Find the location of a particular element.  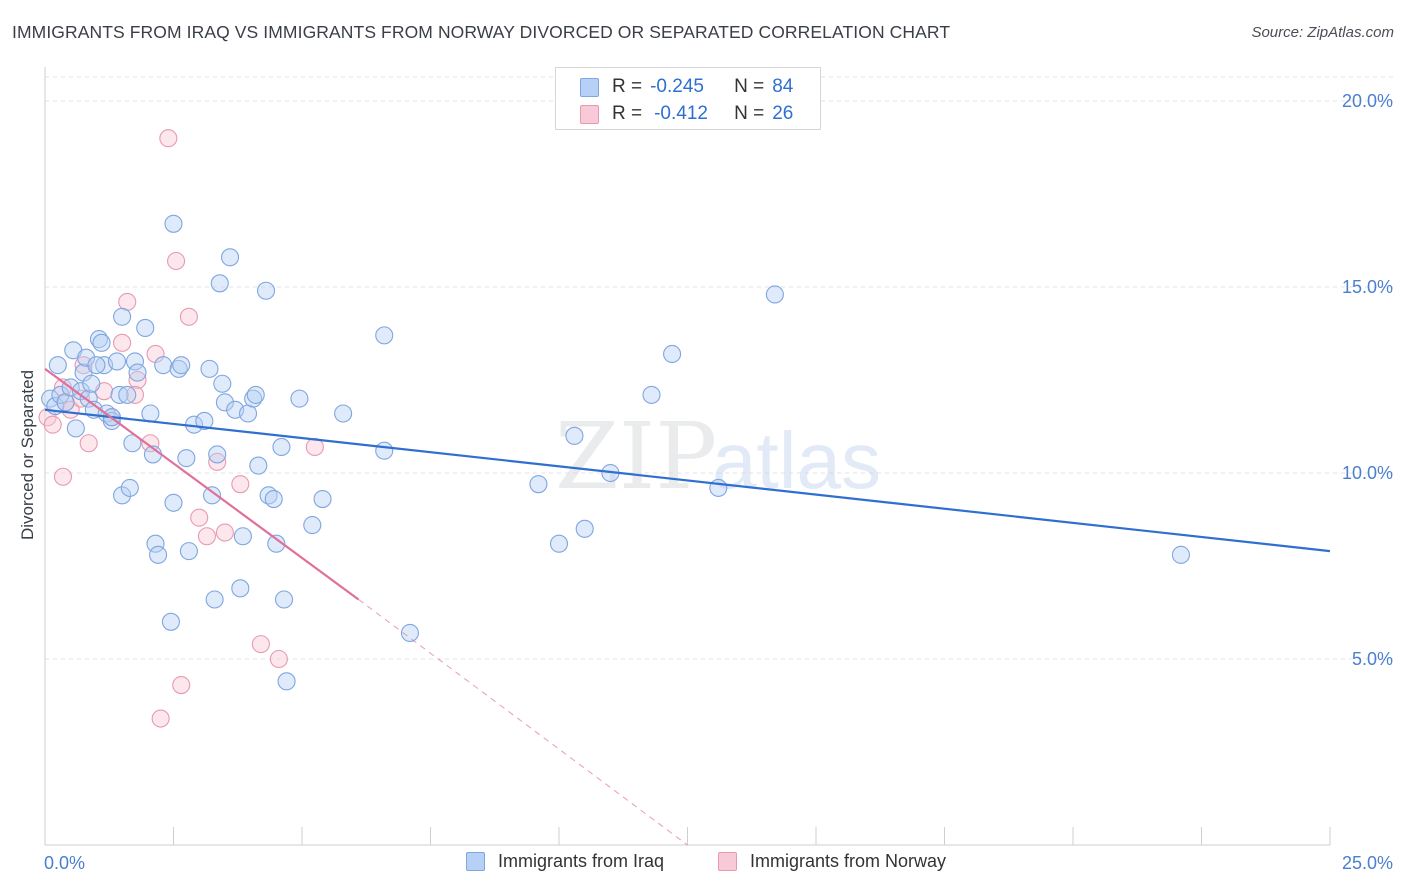

source-credit: Source: ZipAtlas.com is located at coordinates (1322, 32).